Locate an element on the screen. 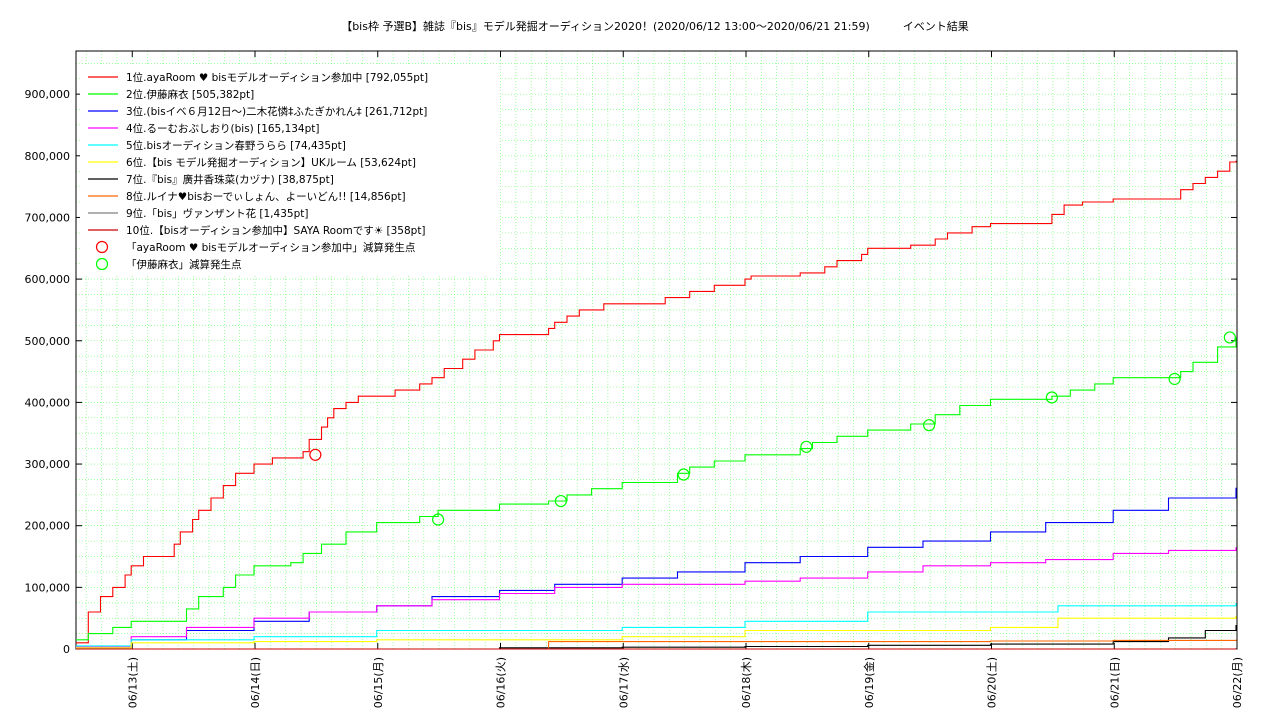 Image resolution: width=1280 pixels, height=720 pixels. y-tick-label: 400,000 is located at coordinates (48, 402).